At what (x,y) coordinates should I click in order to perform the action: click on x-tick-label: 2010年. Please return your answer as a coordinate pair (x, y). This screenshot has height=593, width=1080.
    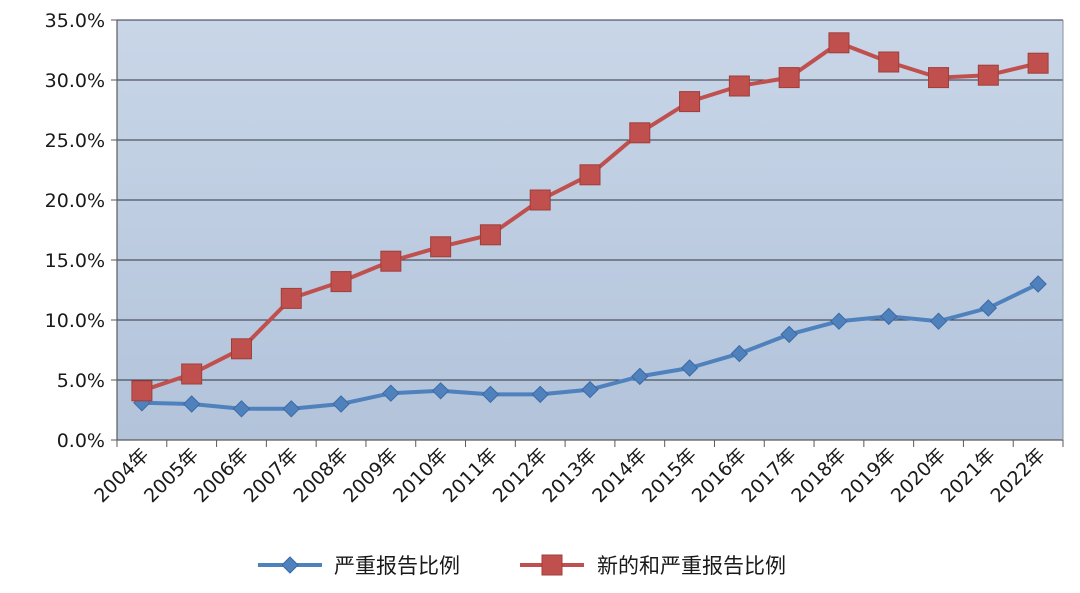
    Looking at the image, I should click on (420, 475).